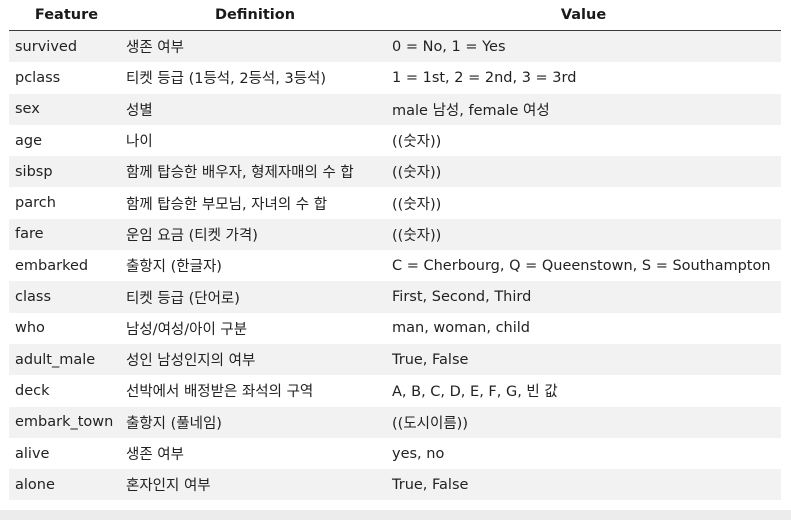 This screenshot has height=520, width=791. Describe the element at coordinates (255, 391) in the screenshot. I see `definition-cell: 선박에서 배정받은 좌석의 구역` at that location.